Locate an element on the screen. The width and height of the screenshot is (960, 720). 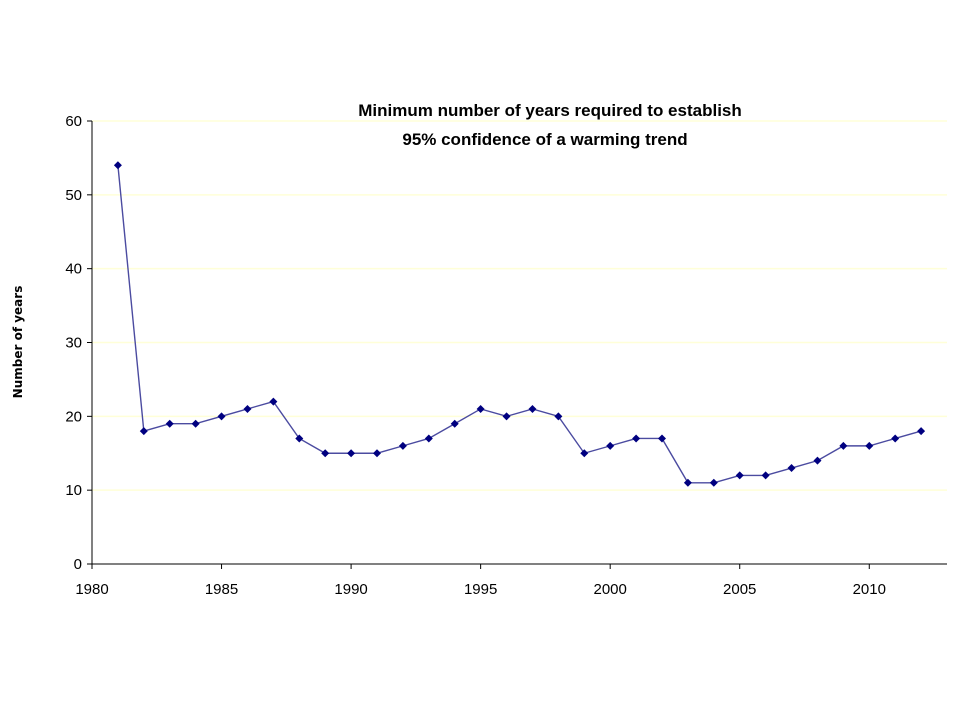
y-tick-label: 50 is located at coordinates (73, 195).